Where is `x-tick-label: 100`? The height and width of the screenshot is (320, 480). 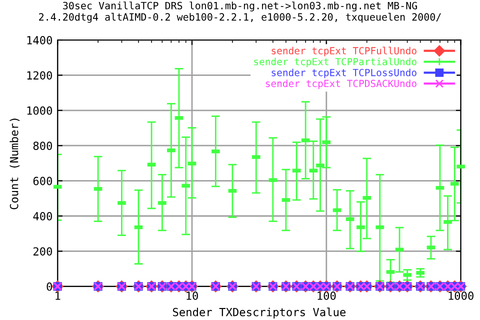 x-tick-label: 100 is located at coordinates (327, 296).